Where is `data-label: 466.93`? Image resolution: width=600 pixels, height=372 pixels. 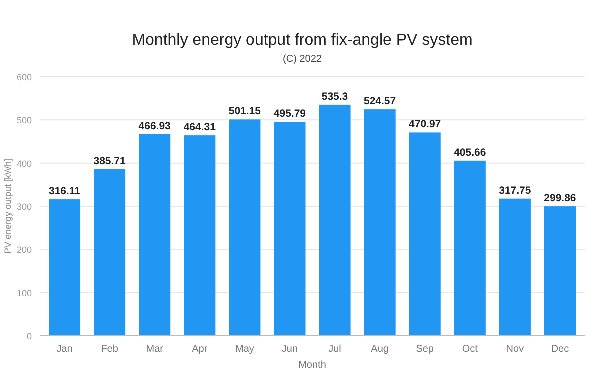
data-label: 466.93 is located at coordinates (155, 126).